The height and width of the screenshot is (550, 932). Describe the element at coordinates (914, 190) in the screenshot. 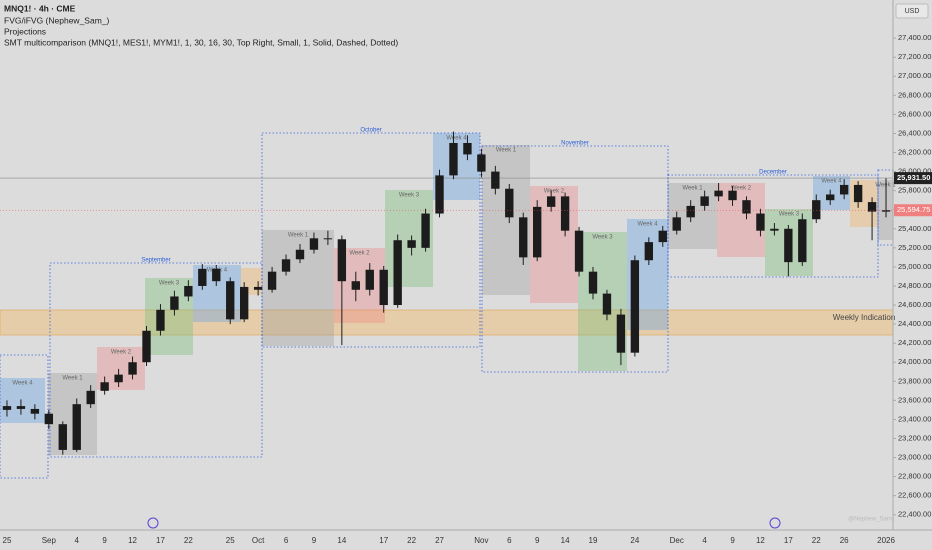

I see `y-tick-label: 25,800.00` at that location.